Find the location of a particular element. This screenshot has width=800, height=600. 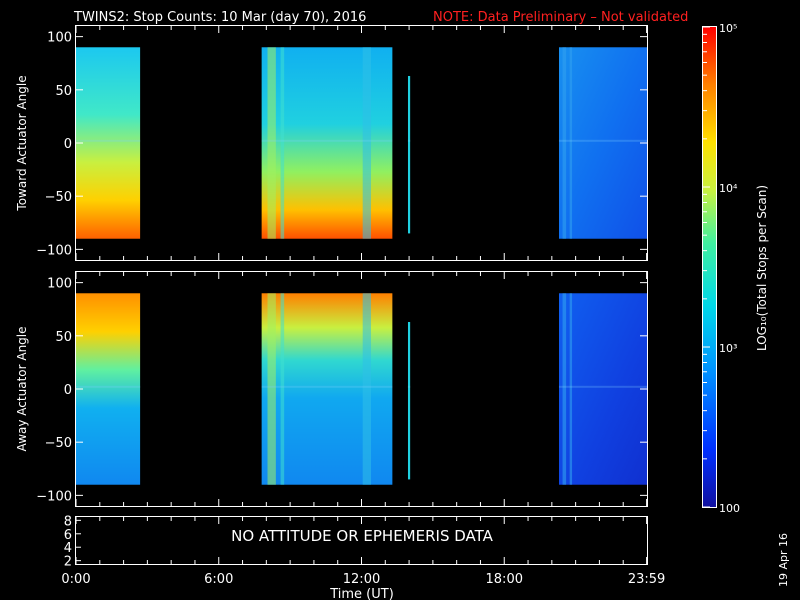

colorbar-ticks: 10⁵ 10⁴ 10³ 100 is located at coordinates (721, 268).